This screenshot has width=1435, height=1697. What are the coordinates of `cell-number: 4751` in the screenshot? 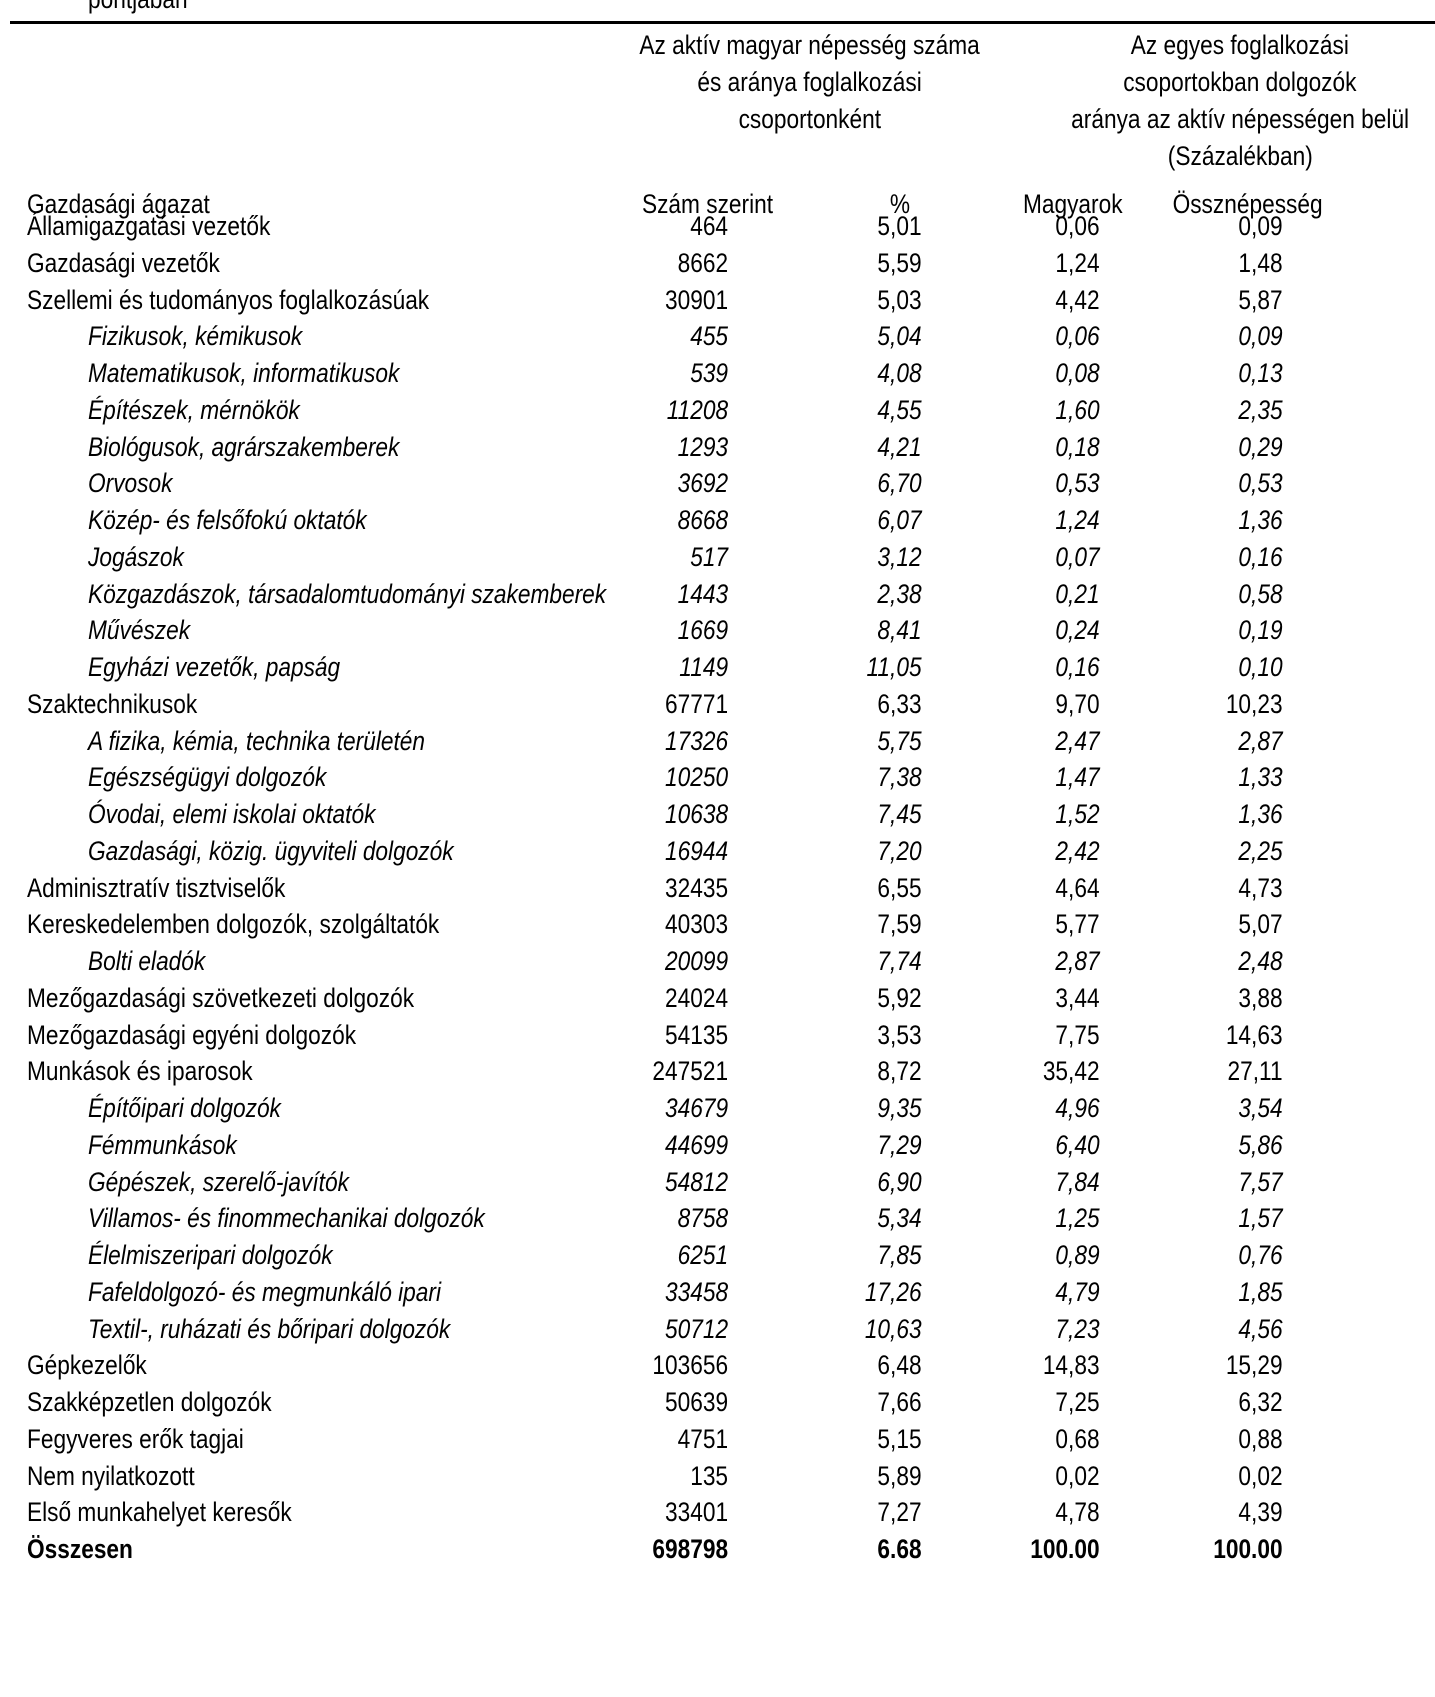 It's located at (698, 1439).